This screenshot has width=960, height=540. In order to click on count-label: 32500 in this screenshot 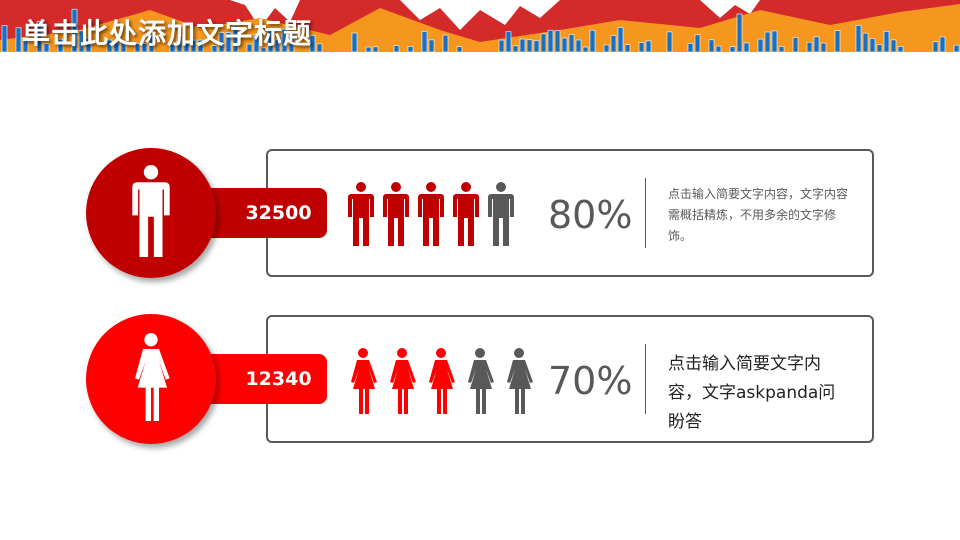, I will do `click(263, 213)`.